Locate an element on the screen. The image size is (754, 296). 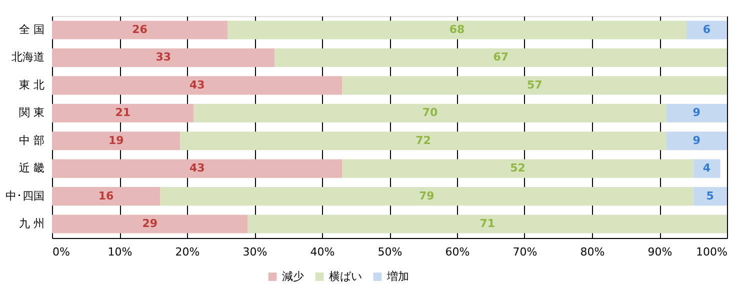
data-label: 71 is located at coordinates (488, 223).